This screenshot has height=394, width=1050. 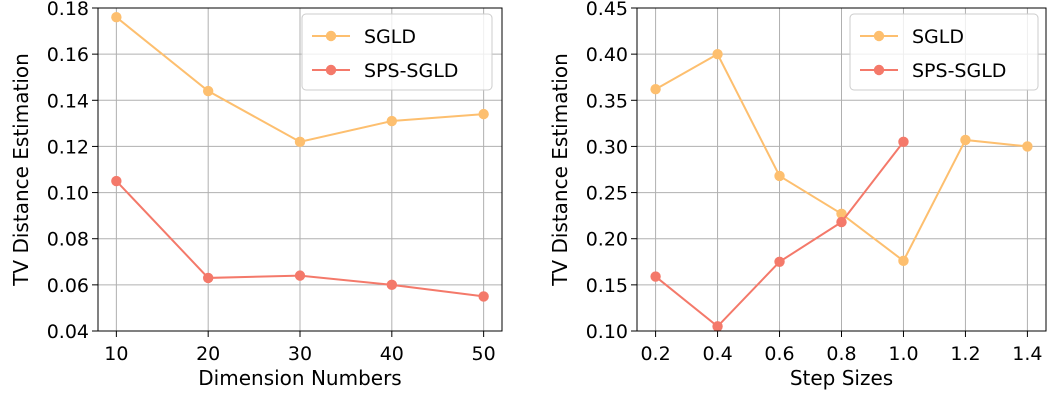 I want to click on x-tick-label: 50, so click(x=484, y=354).